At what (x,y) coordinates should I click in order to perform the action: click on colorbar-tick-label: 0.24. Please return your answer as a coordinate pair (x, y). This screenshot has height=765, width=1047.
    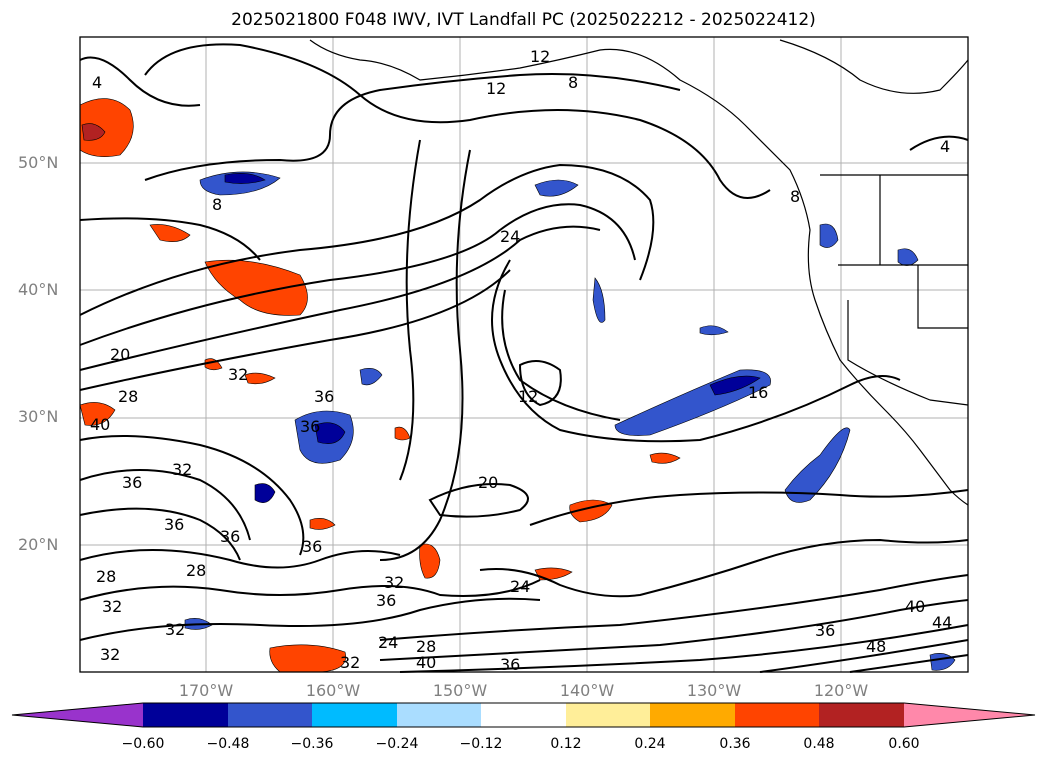
    Looking at the image, I should click on (650, 744).